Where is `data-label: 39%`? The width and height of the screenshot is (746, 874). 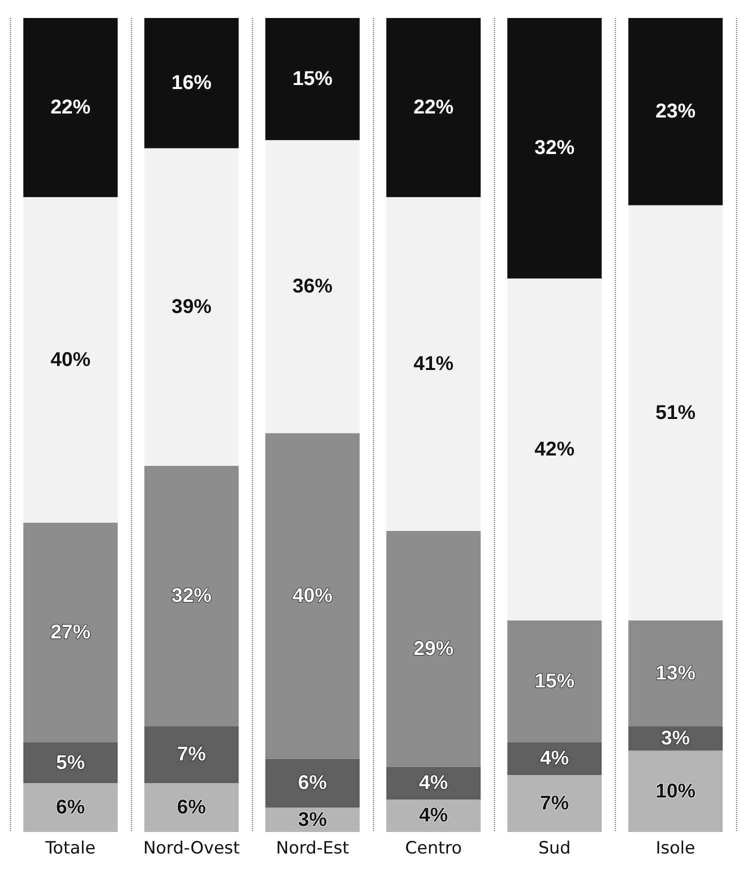
data-label: 39% is located at coordinates (191, 307).